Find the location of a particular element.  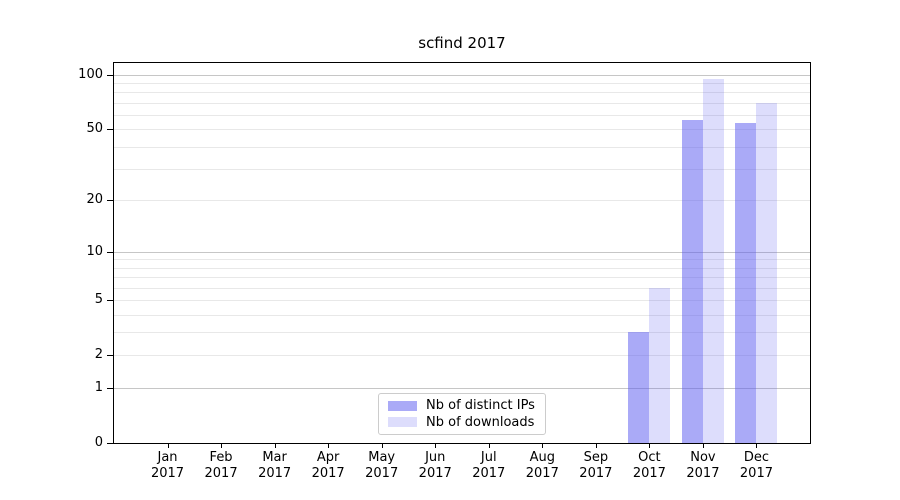

x-tick-label-nov: Nov 2017 is located at coordinates (703, 465).